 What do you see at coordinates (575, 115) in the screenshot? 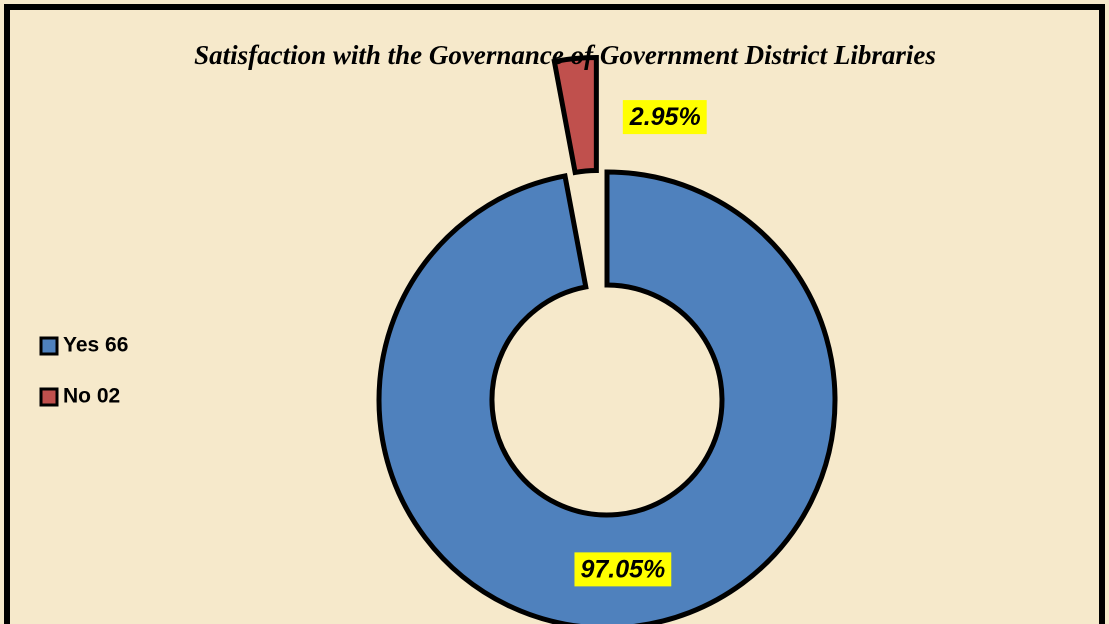
I see `donut-slice` at bounding box center [575, 115].